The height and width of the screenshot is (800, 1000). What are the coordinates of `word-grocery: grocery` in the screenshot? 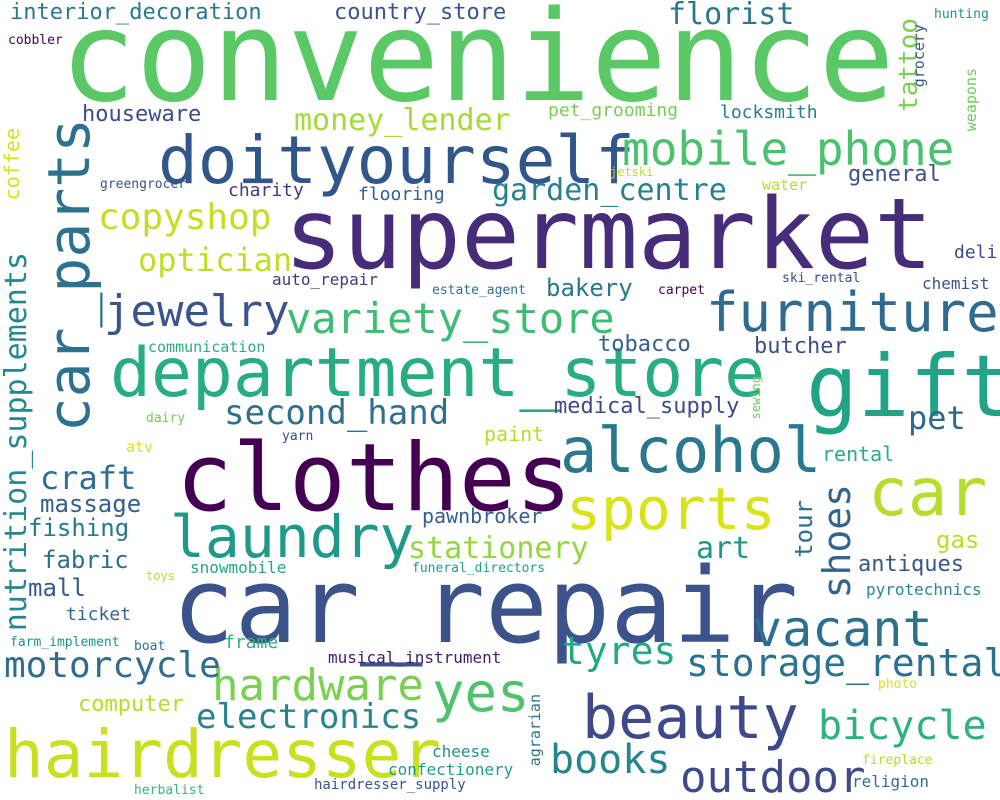 It's located at (919, 56).